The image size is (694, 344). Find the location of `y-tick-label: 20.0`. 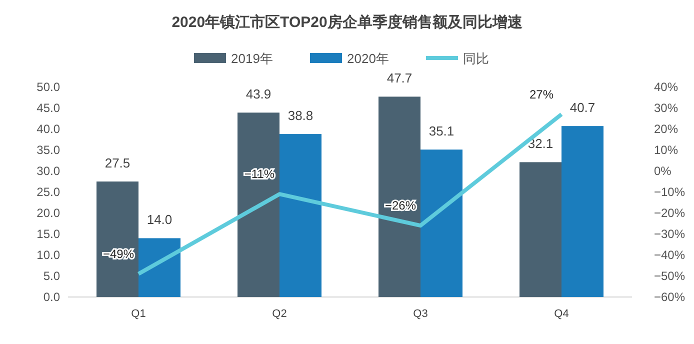

y-tick-label: 20.0 is located at coordinates (48, 213).